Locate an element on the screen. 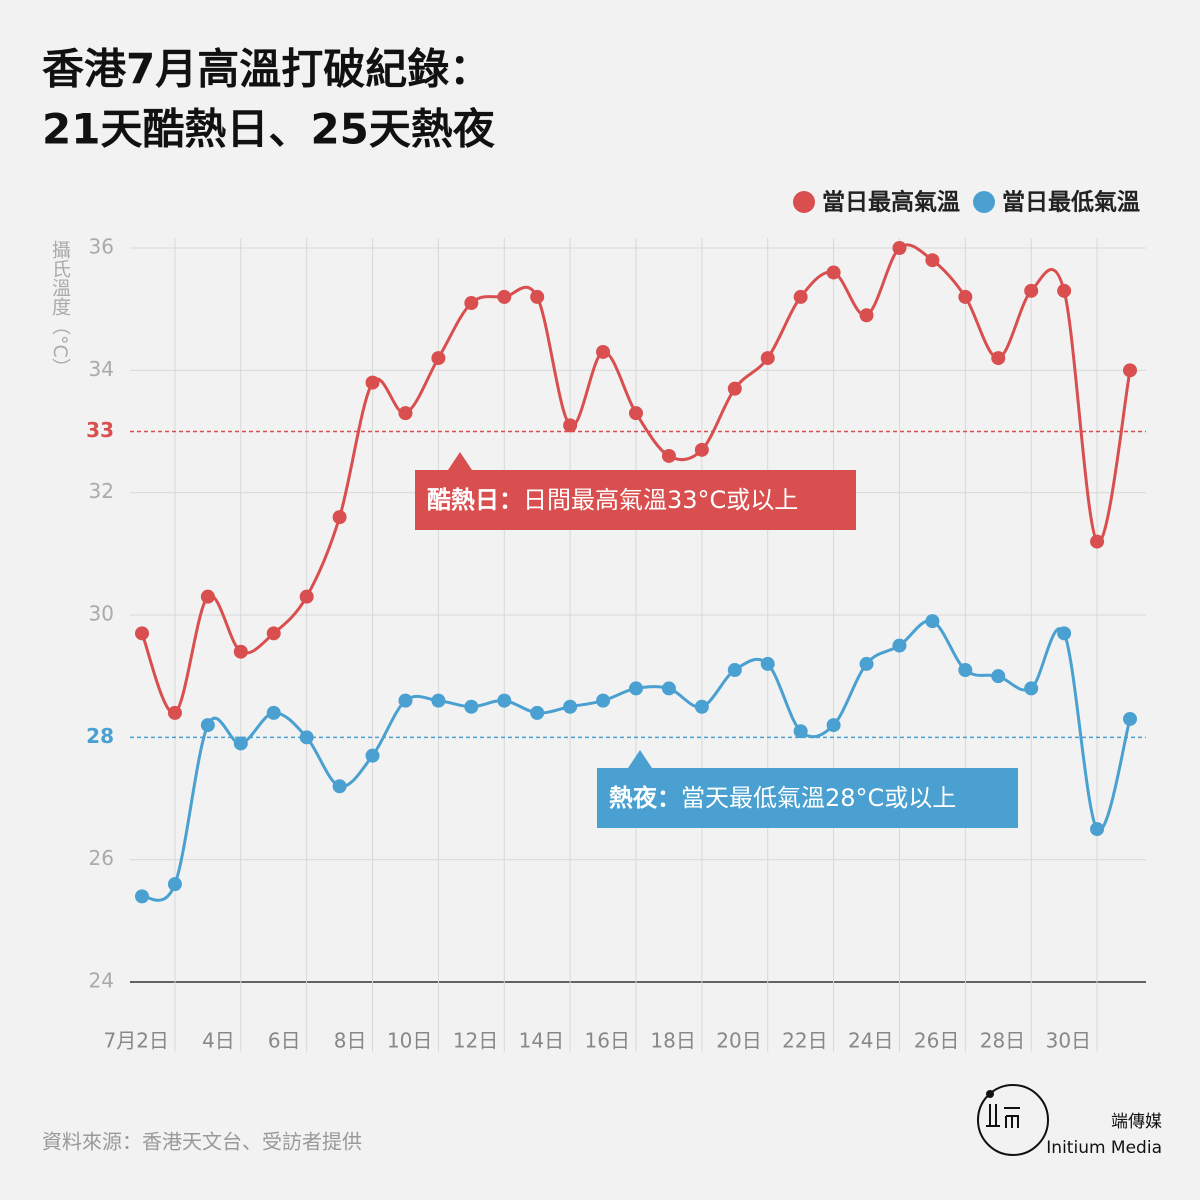 The width and height of the screenshot is (1200, 1200). annotation-bold: 熱夜： is located at coordinates (645, 798).